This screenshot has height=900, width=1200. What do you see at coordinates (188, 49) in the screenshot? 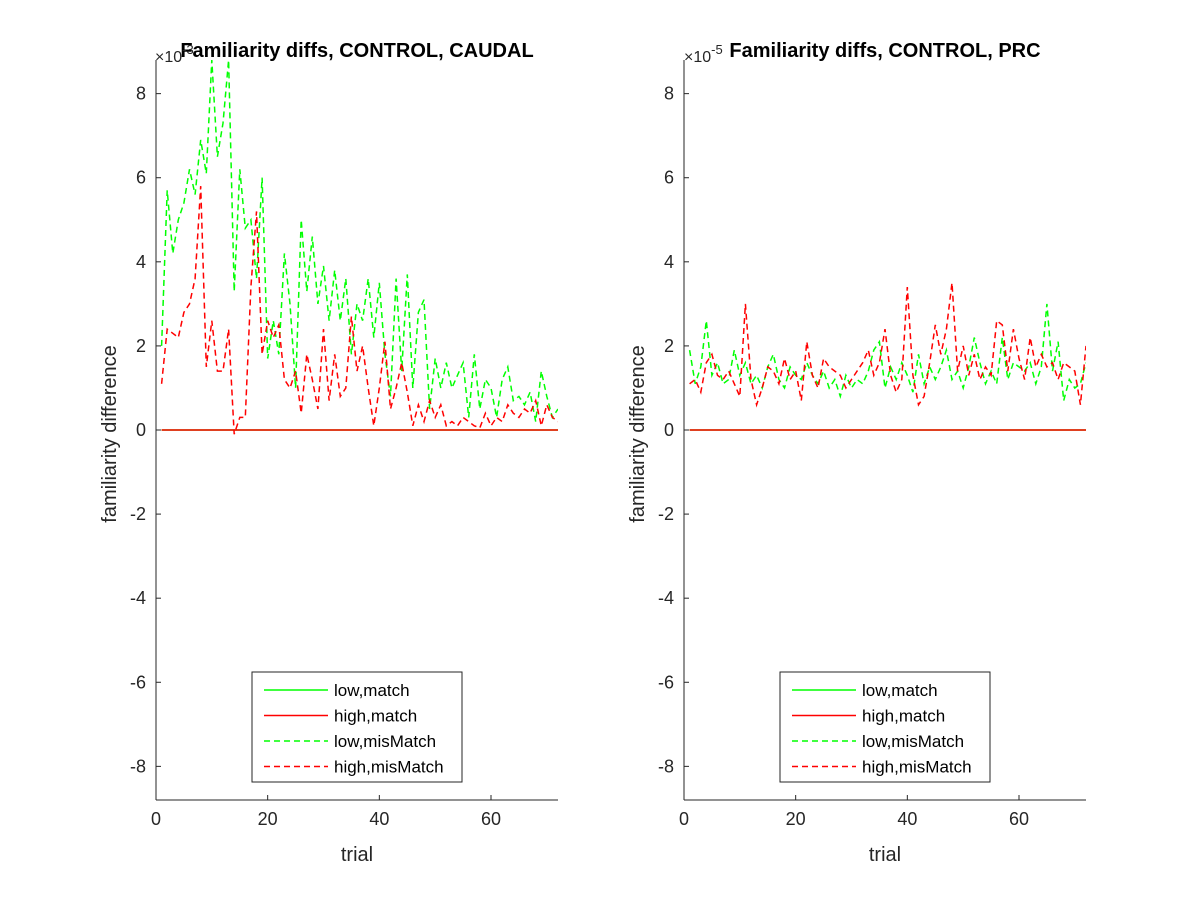
I see `exponent-power: -3` at bounding box center [188, 49].